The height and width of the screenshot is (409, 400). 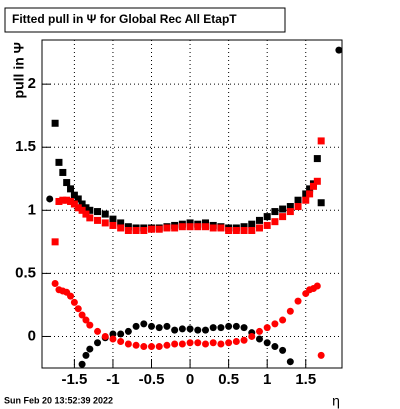 I want to click on x-tick-label: -0.5, so click(x=152, y=379).